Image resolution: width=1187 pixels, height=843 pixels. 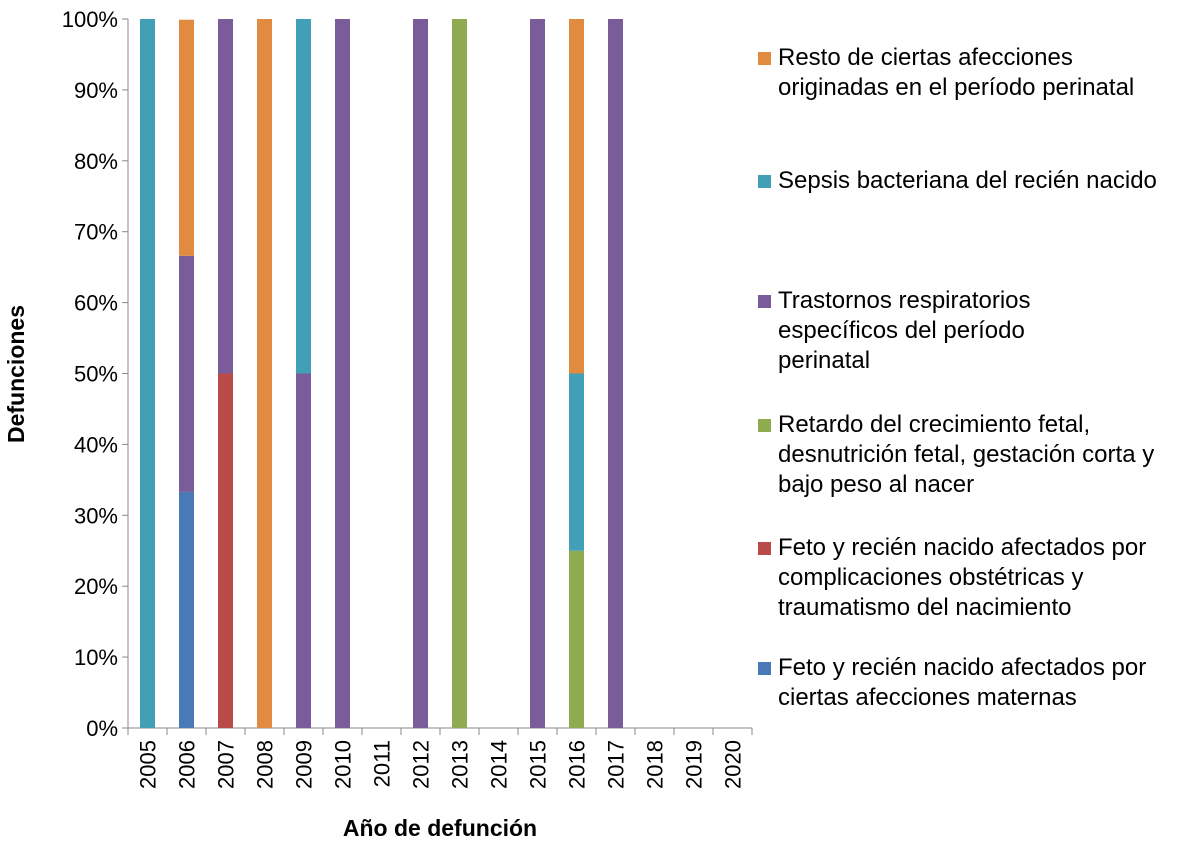 What do you see at coordinates (96, 444) in the screenshot?
I see `y-tick-label: 40%` at bounding box center [96, 444].